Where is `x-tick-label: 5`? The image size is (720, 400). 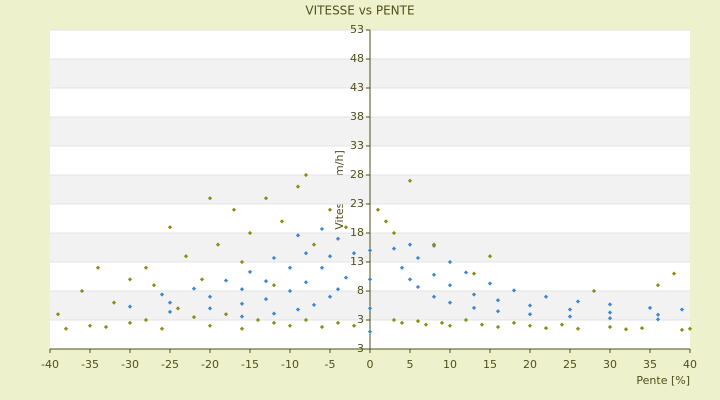
x-tick-label: 5 is located at coordinates (410, 364).